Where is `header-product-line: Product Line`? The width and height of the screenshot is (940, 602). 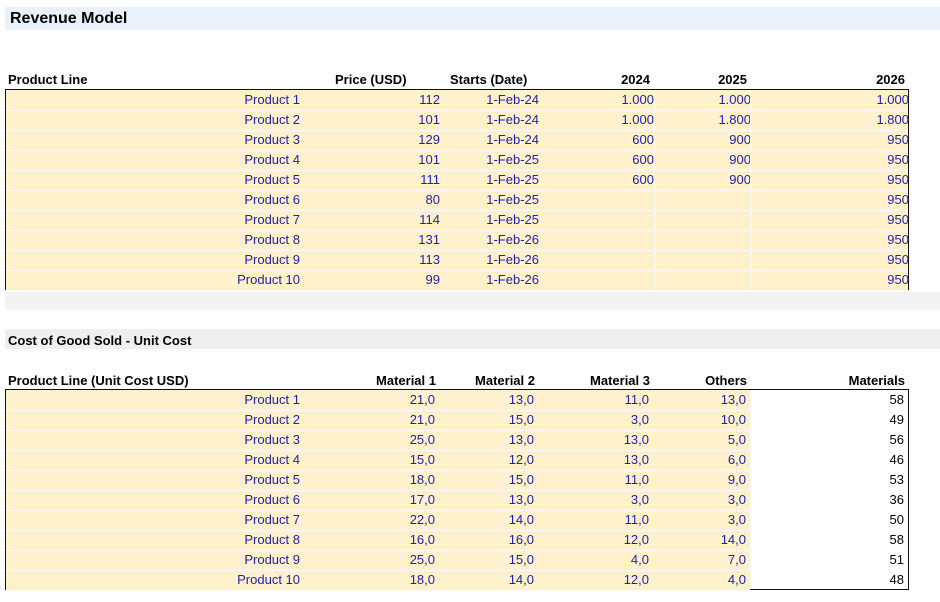 header-product-line: Product Line is located at coordinates (48, 79).